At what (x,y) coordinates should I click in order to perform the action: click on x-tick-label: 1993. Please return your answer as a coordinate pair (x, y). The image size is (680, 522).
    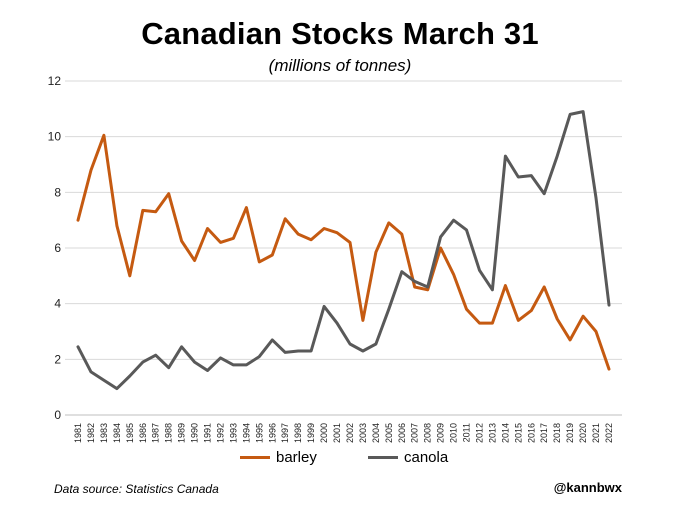
    Looking at the image, I should click on (233, 433).